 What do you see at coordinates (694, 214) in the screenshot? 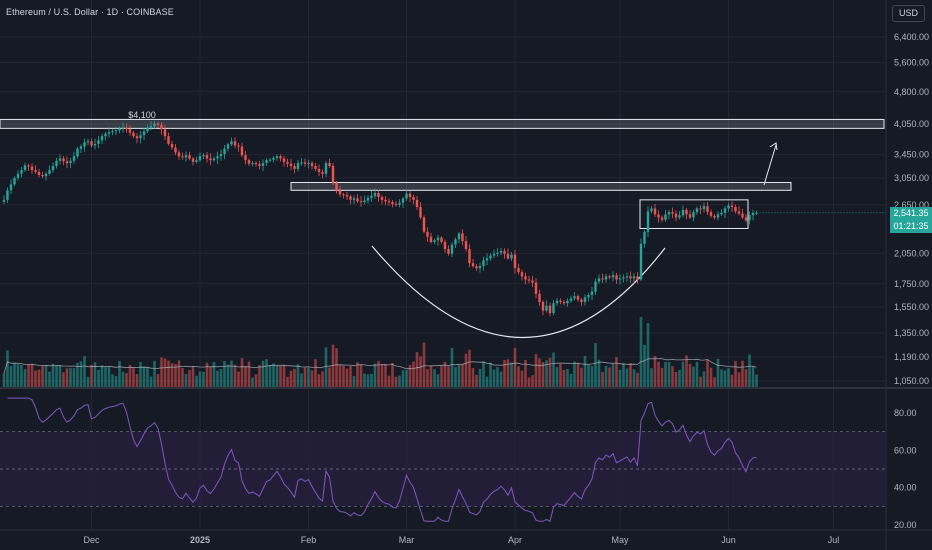
I see `range-box` at bounding box center [694, 214].